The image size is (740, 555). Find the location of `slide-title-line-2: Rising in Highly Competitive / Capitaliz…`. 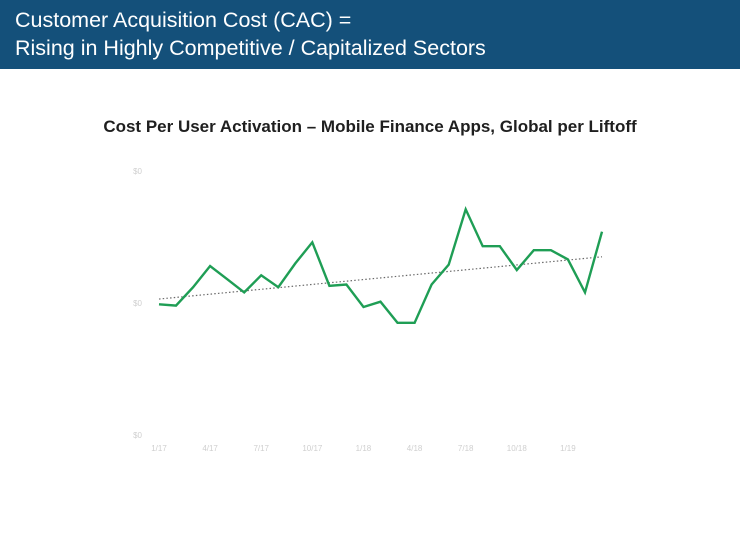

slide-title-line-2: Rising in Highly Competitive / Capitaliz… is located at coordinates (250, 48).